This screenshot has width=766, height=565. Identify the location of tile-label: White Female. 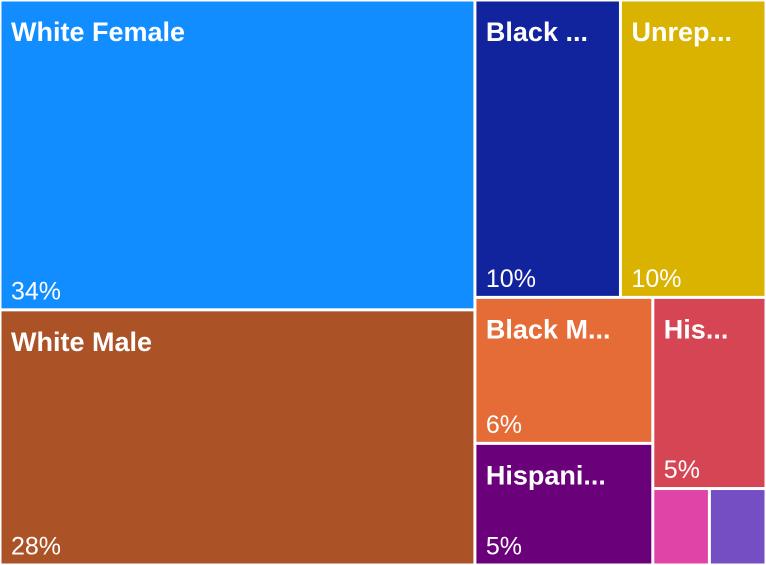
(98, 32).